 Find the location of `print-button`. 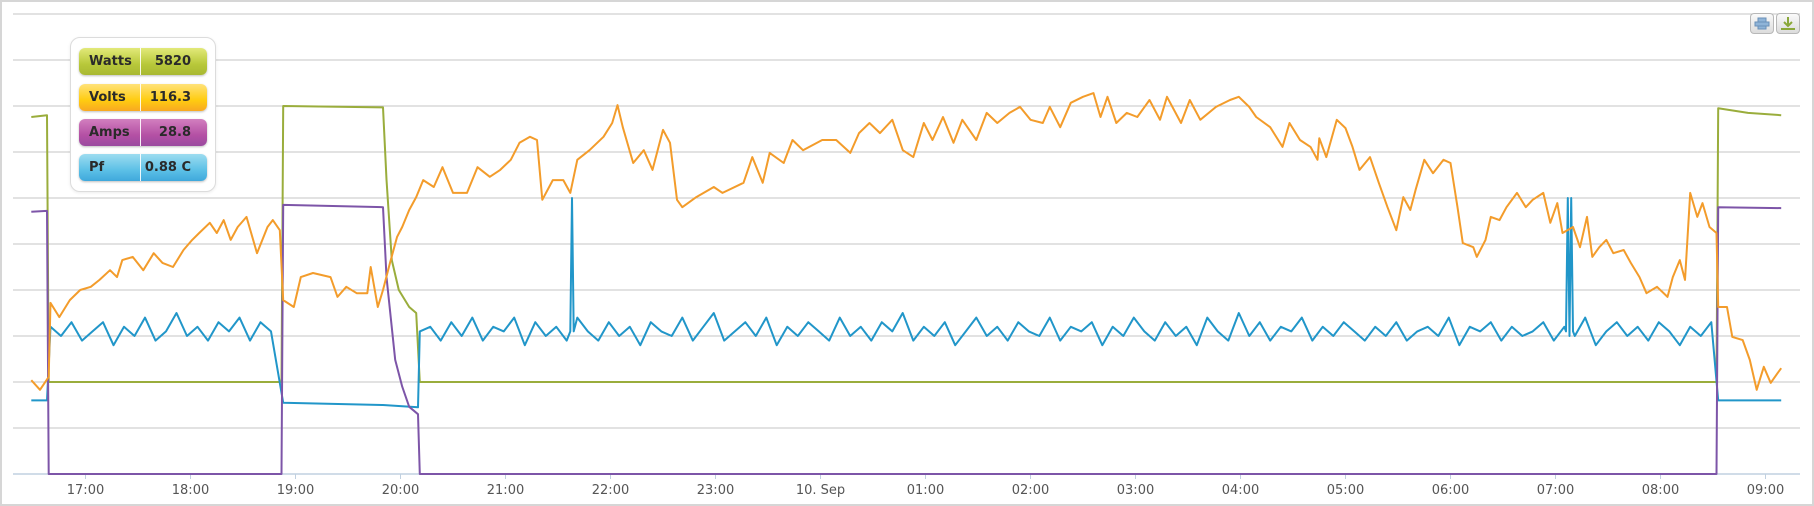

print-button is located at coordinates (1762, 23).